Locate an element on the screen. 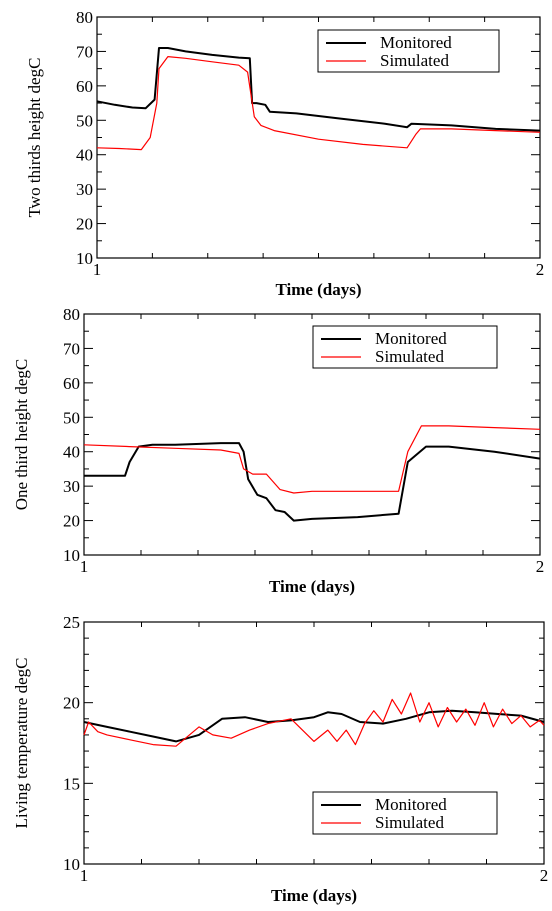 The width and height of the screenshot is (552, 911). y-axis-title: Living temperature degC is located at coordinates (21, 743).